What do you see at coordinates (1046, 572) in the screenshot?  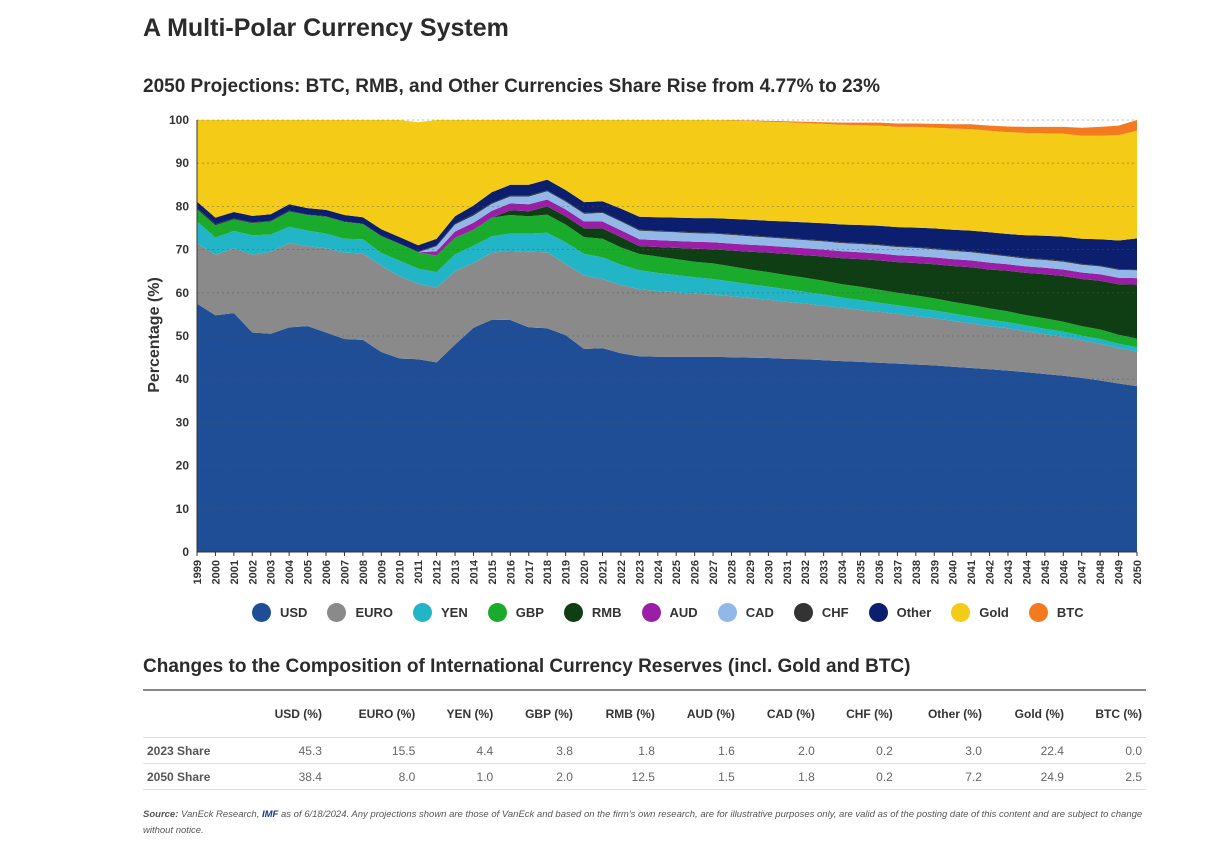 I see `x-tick-label: 2045` at bounding box center [1046, 572].